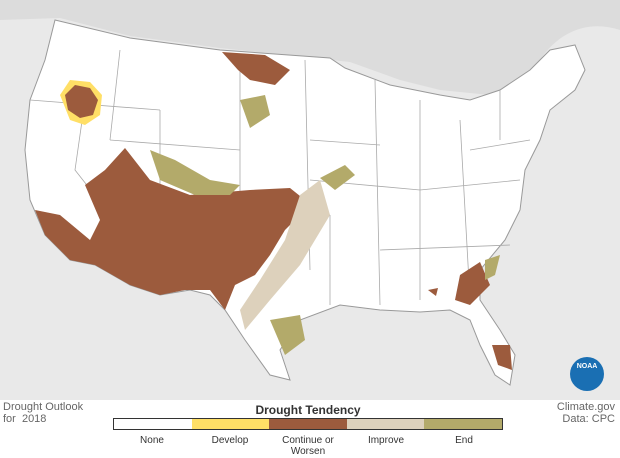  Describe the element at coordinates (386, 440) in the screenshot. I see `legend-label: Improve` at that location.